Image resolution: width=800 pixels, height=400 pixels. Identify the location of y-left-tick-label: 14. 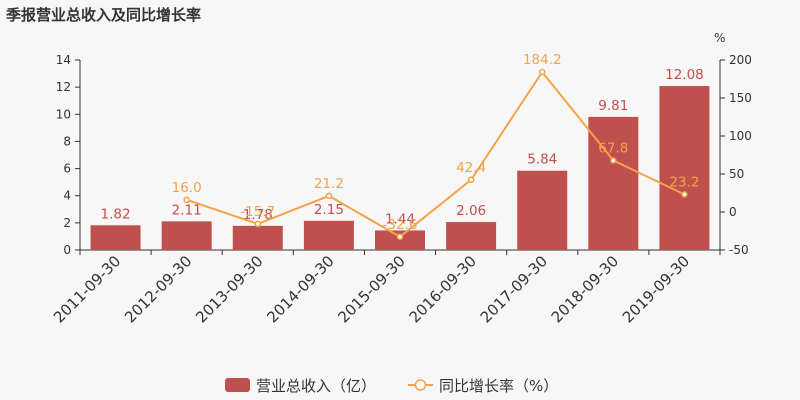
(63, 60).